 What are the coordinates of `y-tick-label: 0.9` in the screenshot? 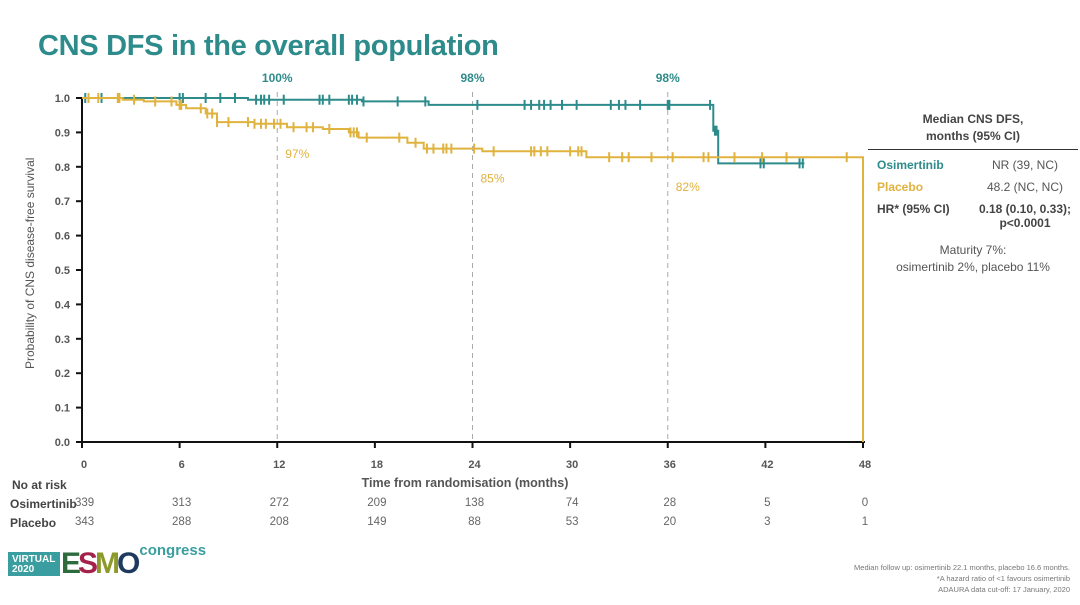 It's located at (62, 133).